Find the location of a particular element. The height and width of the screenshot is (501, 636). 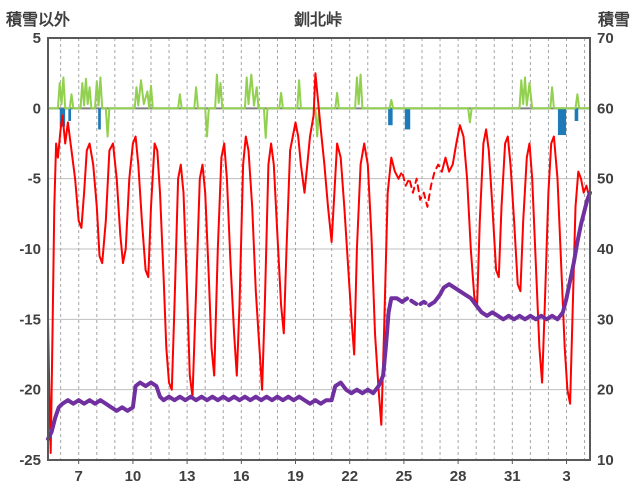

y-right-tick-label: 70 is located at coordinates (605, 38).